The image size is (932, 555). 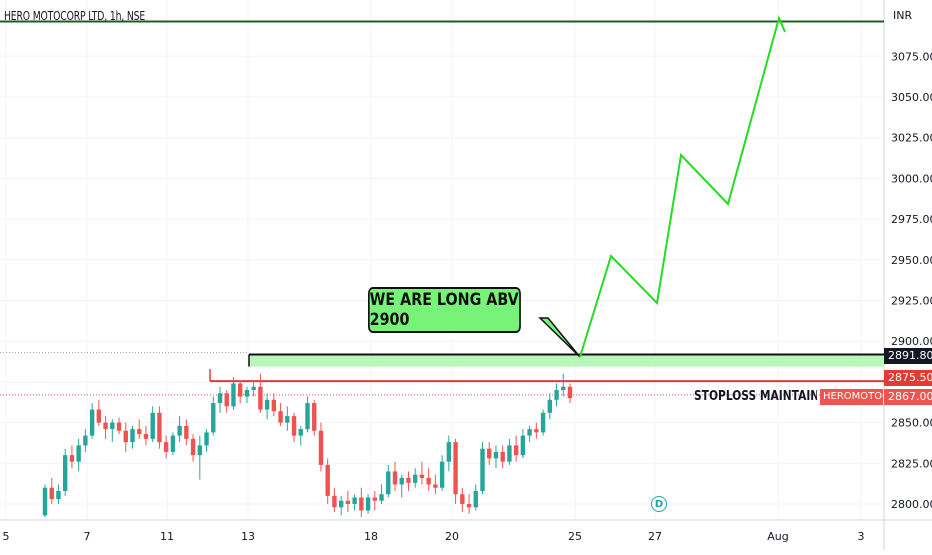 I want to click on zone-price-label: 2891.80, so click(x=908, y=356).